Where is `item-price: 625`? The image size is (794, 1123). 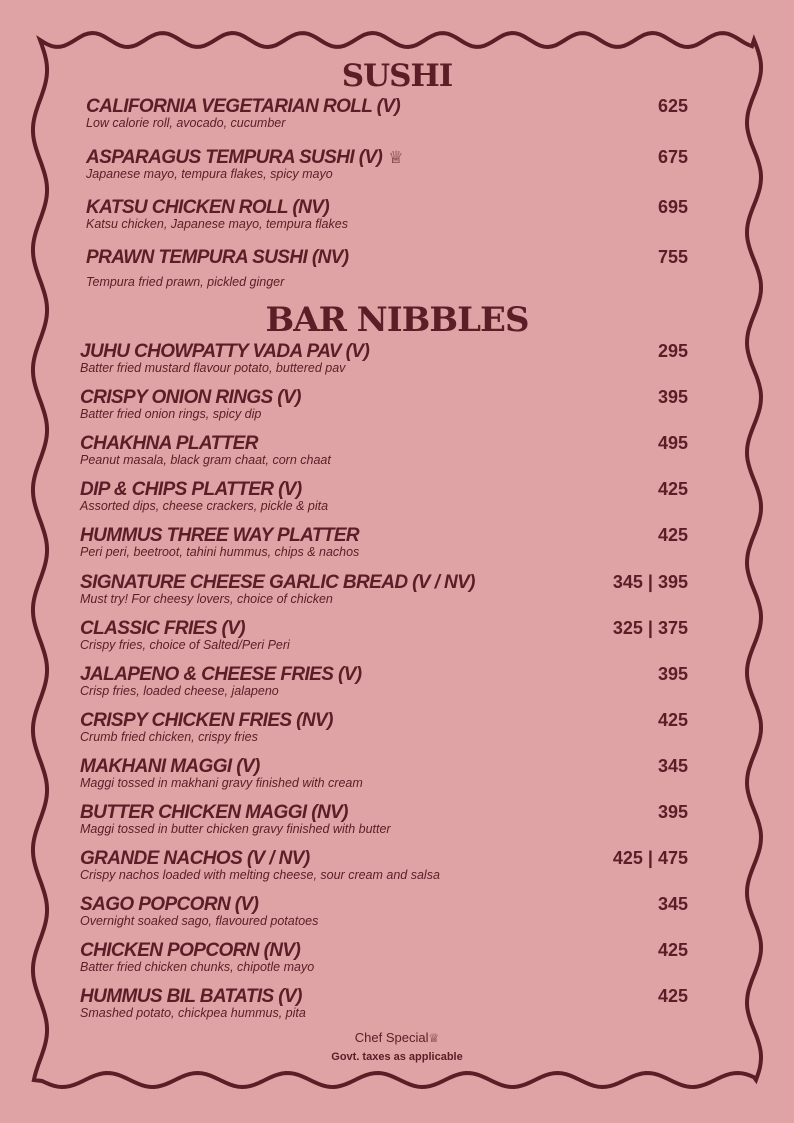
item-price: 625 is located at coordinates (672, 106).